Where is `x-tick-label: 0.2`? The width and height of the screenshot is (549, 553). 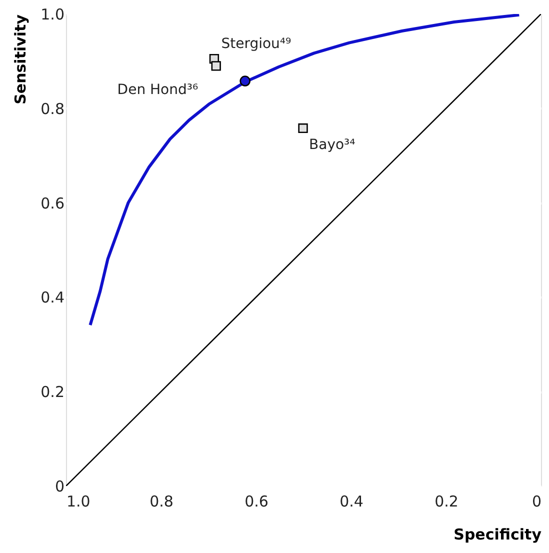 x-tick-label: 0.2 is located at coordinates (446, 501).